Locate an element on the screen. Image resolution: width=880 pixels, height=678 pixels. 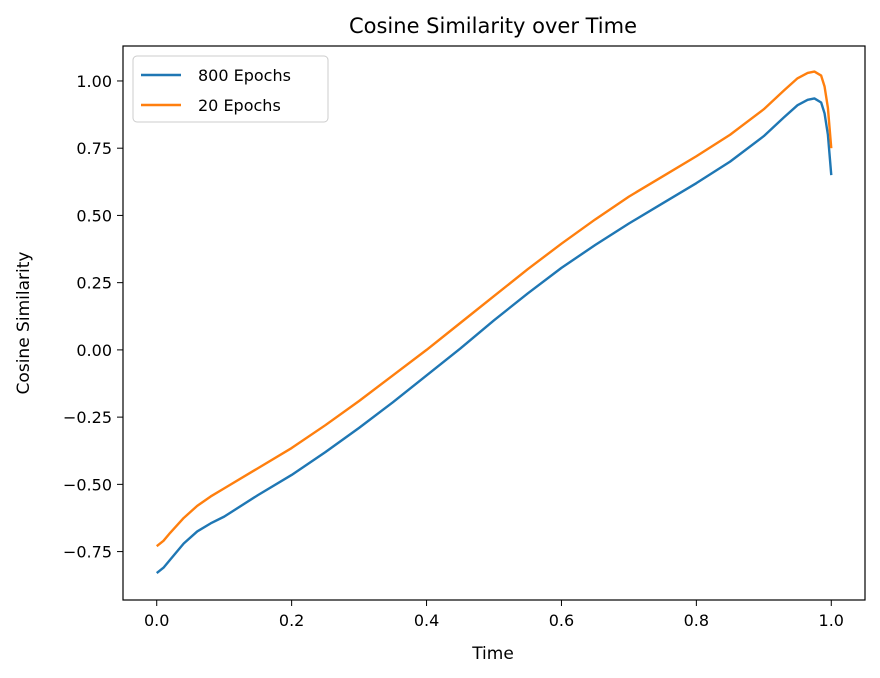
legend-box is located at coordinates (230, 89).